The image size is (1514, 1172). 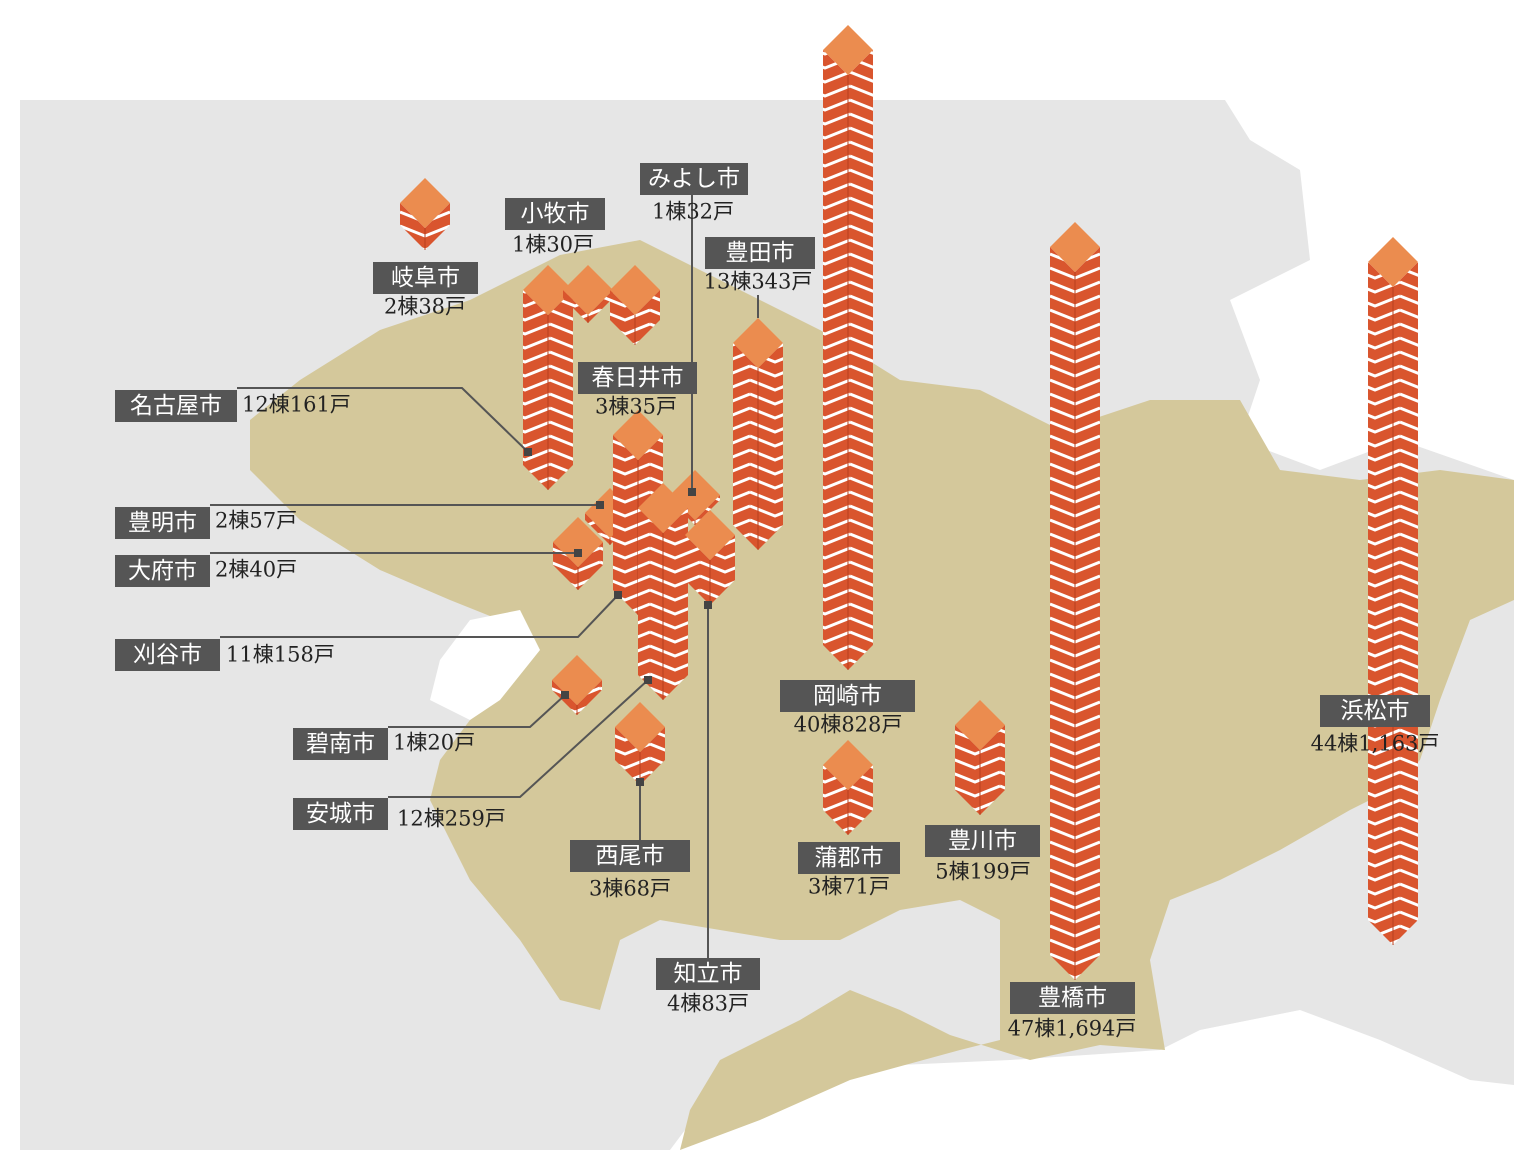 I want to click on city-label: 名古屋市 12棟161戸, so click(x=233, y=406).